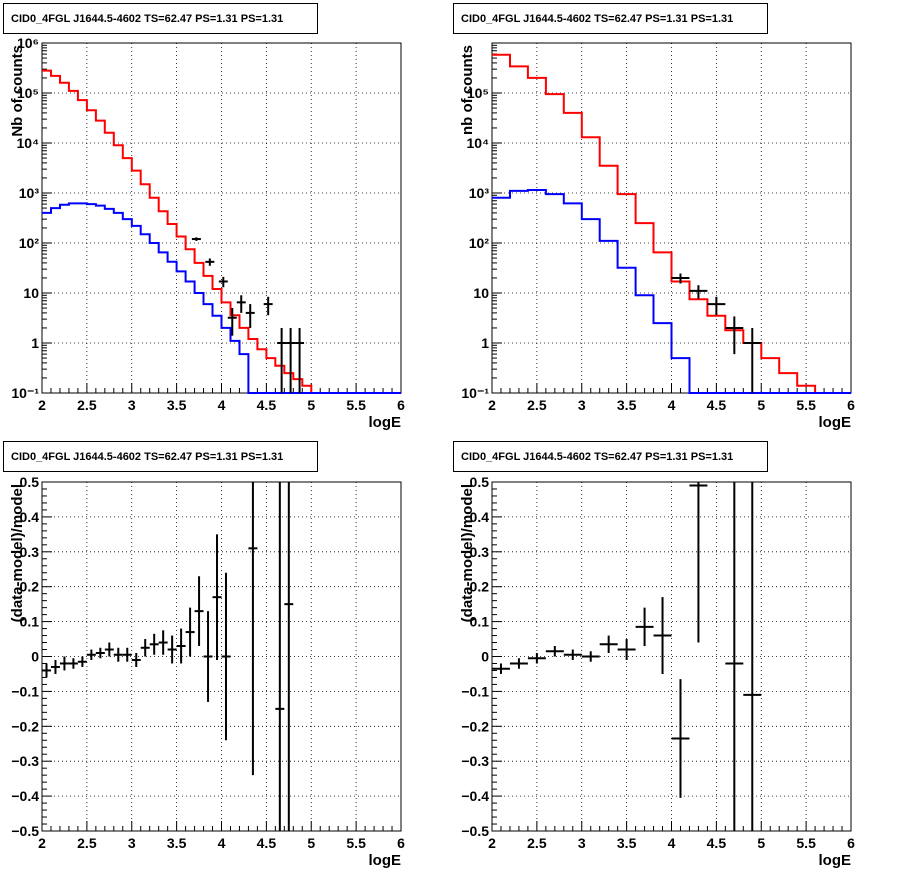  What do you see at coordinates (479, 193) in the screenshot?
I see `y-tick-label: 10³` at bounding box center [479, 193].